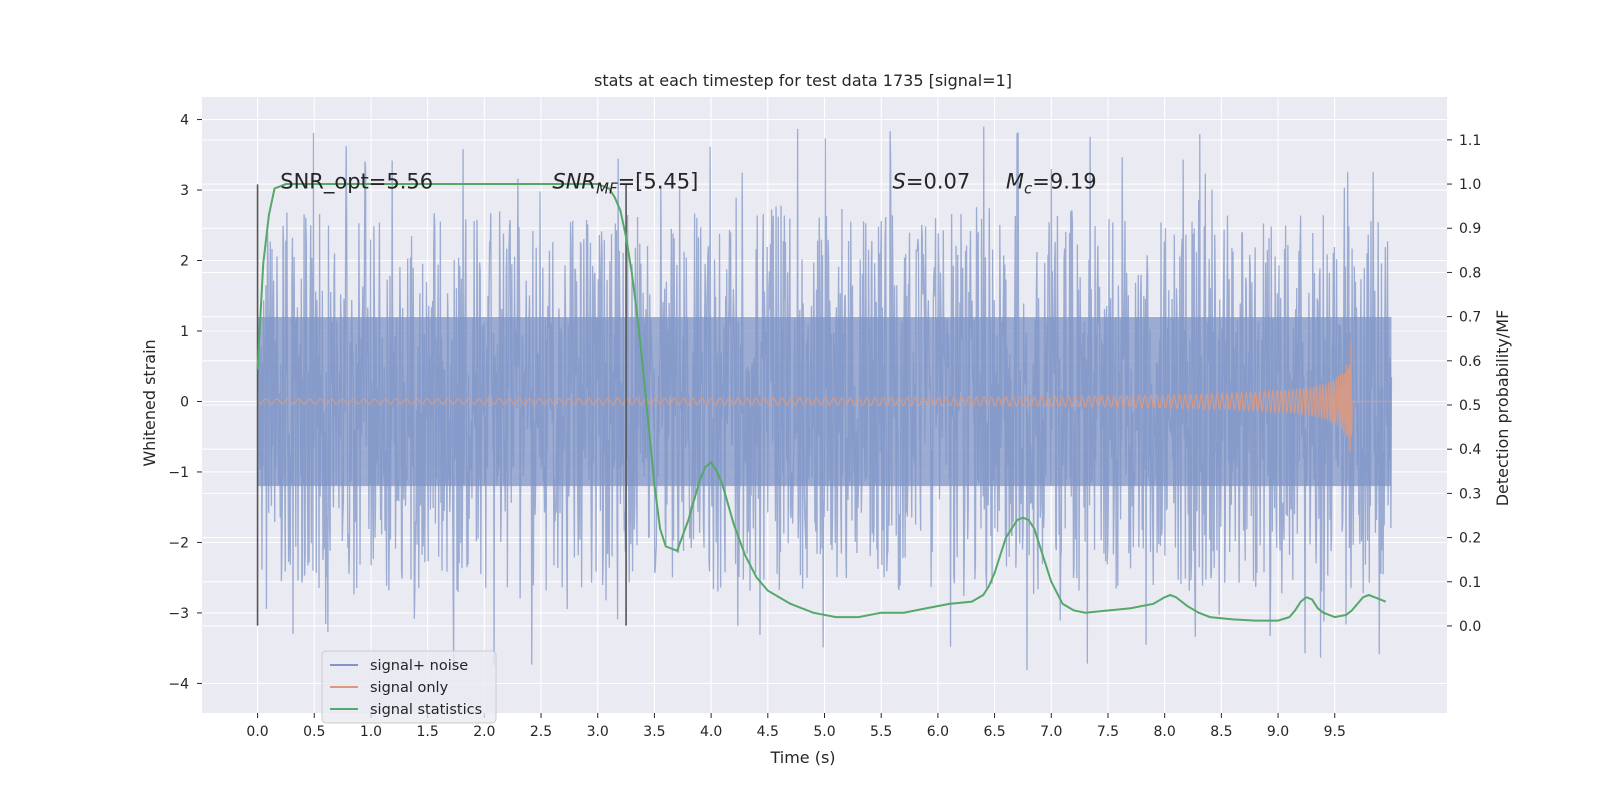 This screenshot has height=800, width=1600. I want to click on x-tick-label: 7.0, so click(1051, 732).